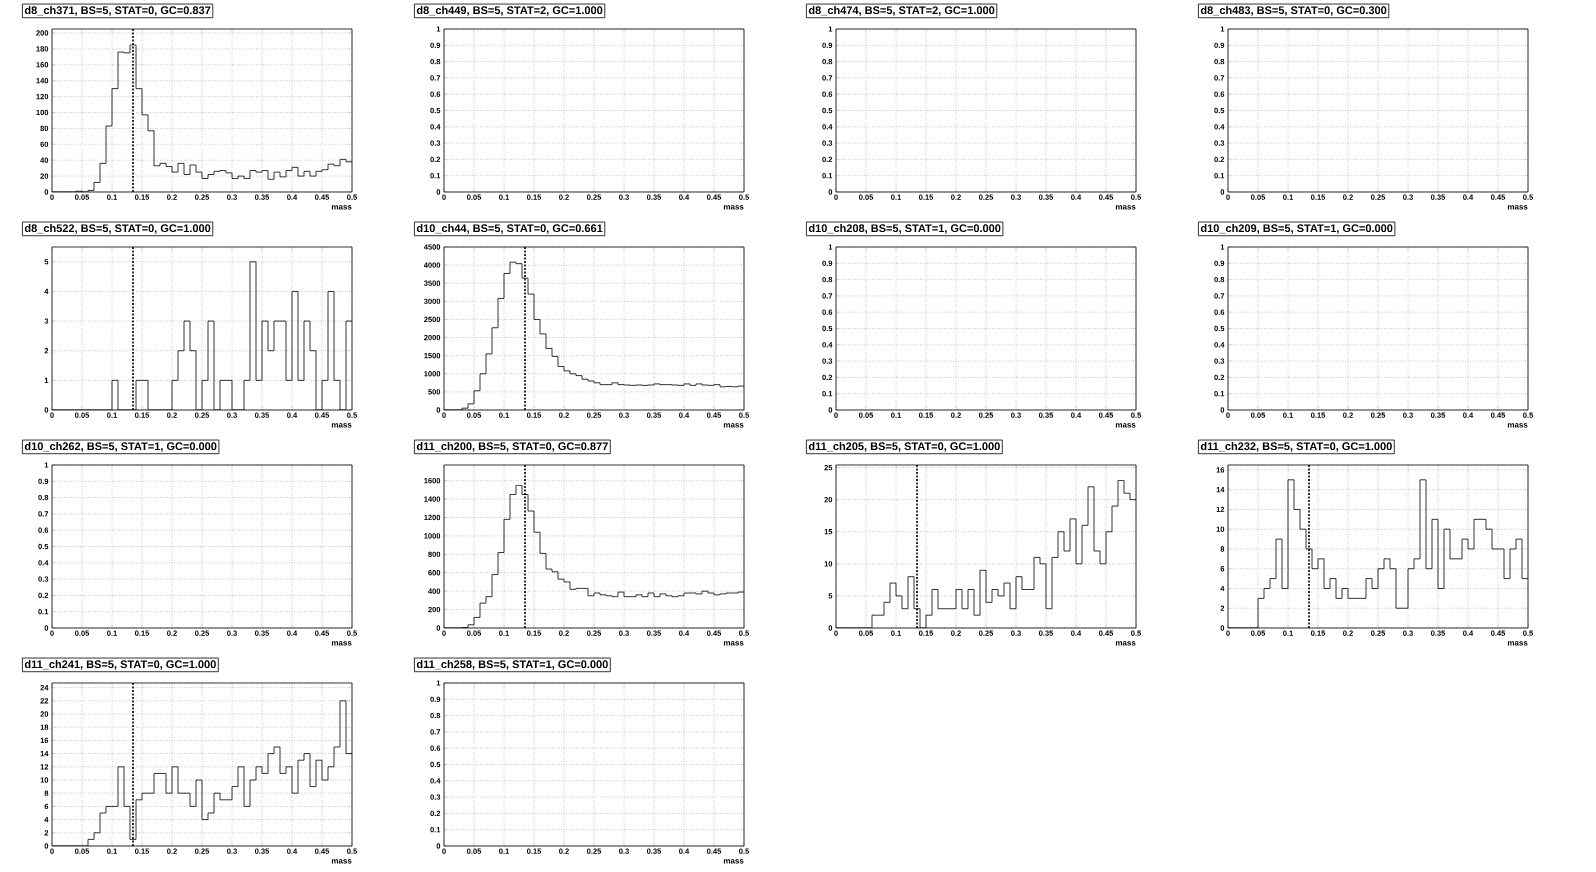 Image resolution: width=1596 pixels, height=872 pixels. I want to click on chart-title: d10_ch44, BS=5, STAT=0, GC=0.661, so click(509, 229).